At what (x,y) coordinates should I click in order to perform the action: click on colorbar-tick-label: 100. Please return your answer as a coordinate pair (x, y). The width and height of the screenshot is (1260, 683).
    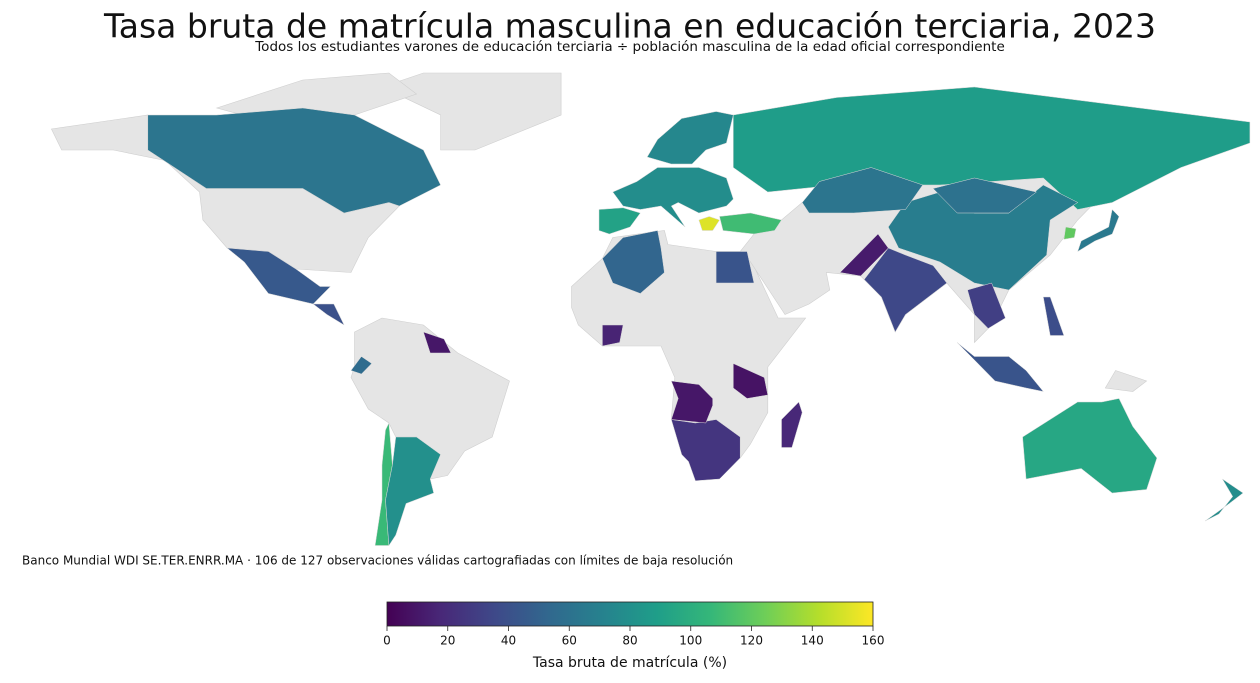
    Looking at the image, I should click on (690, 641).